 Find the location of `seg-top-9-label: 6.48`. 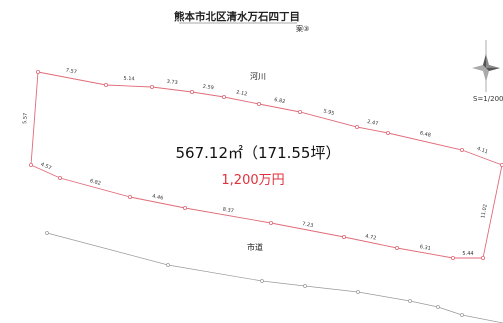

seg-top-9-label: 6.48 is located at coordinates (425, 134).